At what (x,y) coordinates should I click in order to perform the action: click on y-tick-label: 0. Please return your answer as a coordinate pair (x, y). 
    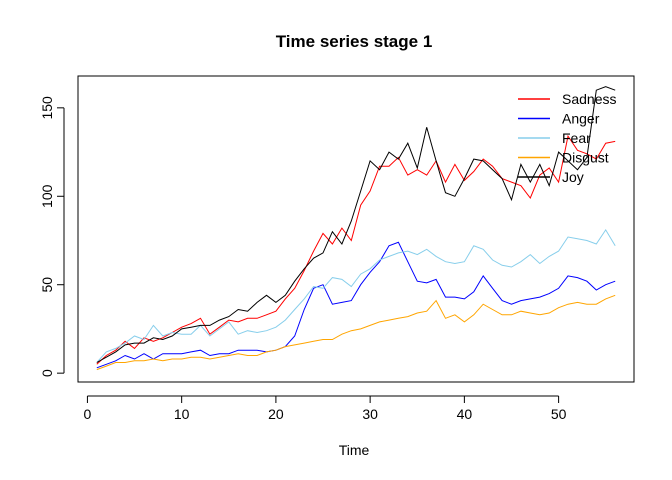
    Looking at the image, I should click on (47, 373).